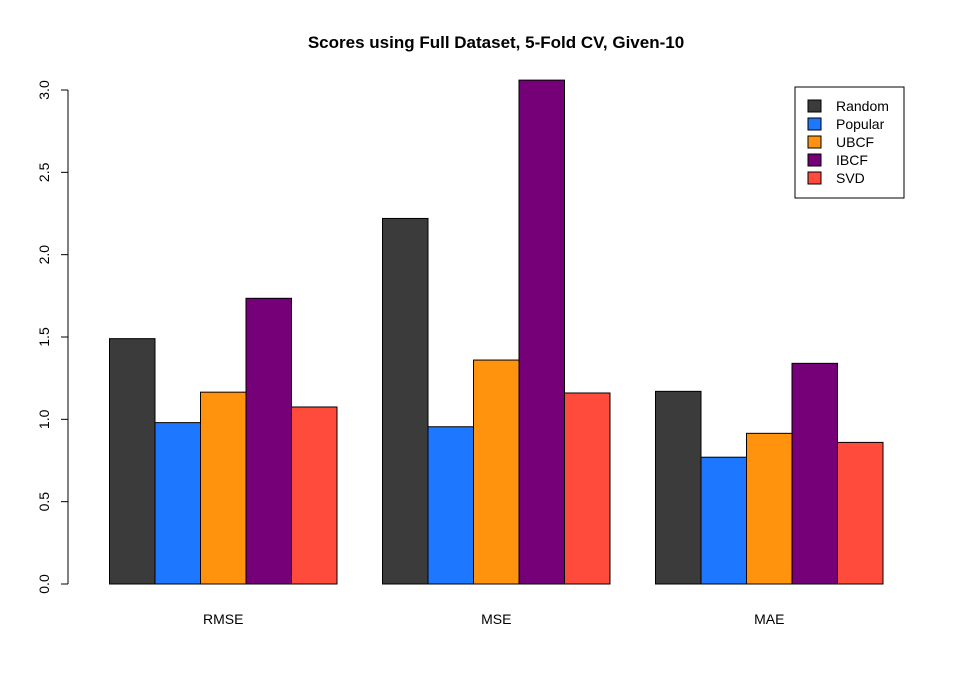 This screenshot has width=953, height=687. What do you see at coordinates (814, 106) in the screenshot?
I see `legend-swatch-random` at bounding box center [814, 106].